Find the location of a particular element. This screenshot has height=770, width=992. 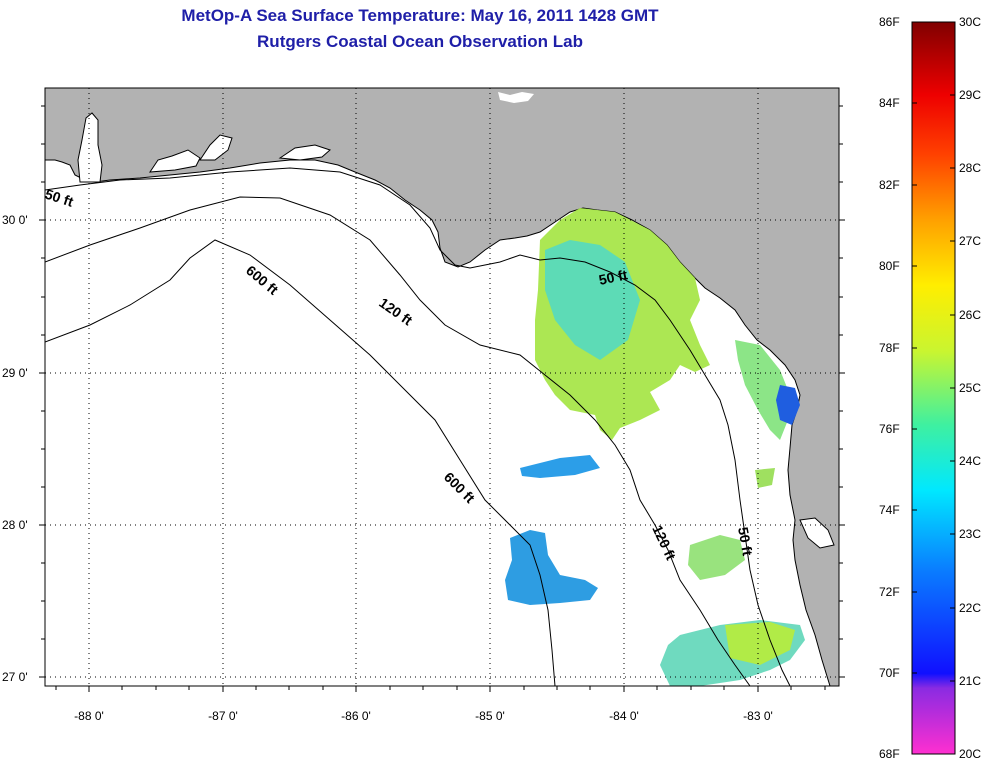

south-yellow-patch is located at coordinates (760, 643).